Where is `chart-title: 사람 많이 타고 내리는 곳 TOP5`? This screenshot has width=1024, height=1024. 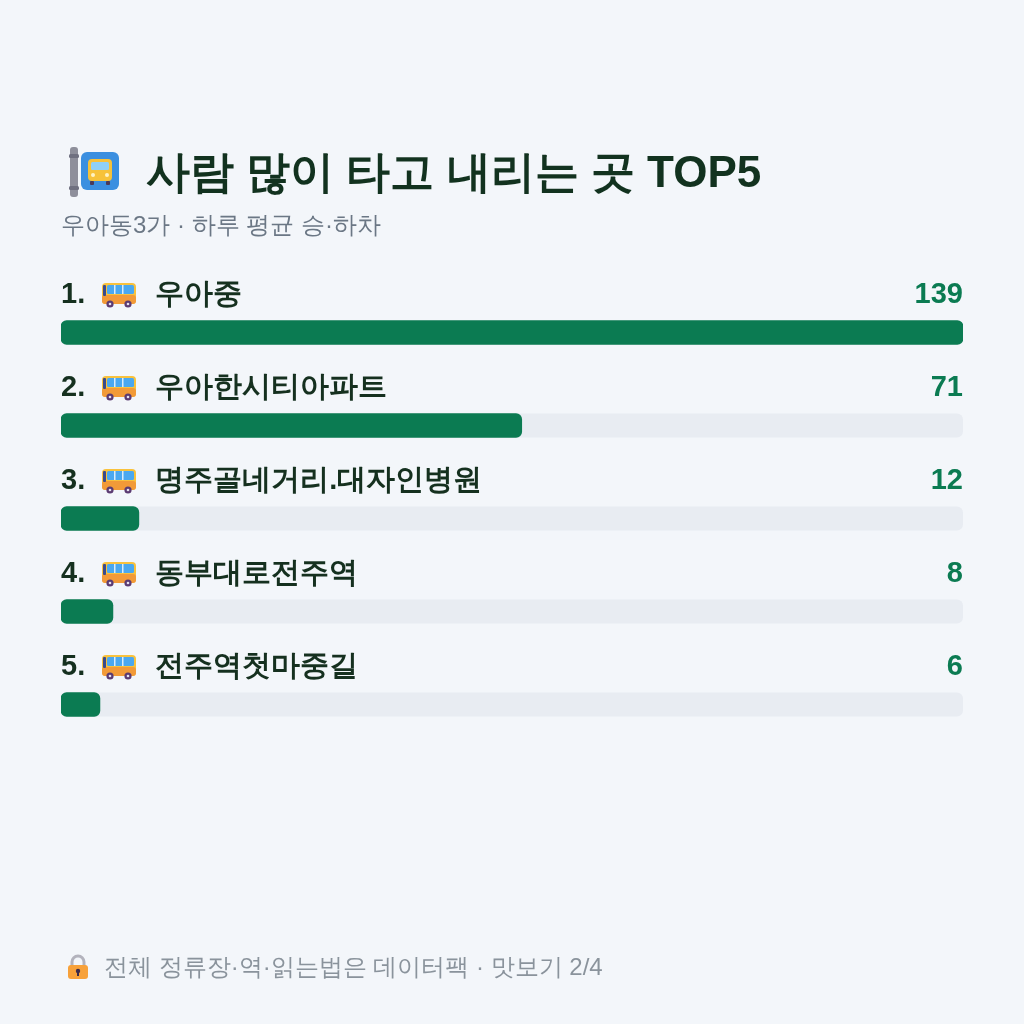 chart-title: 사람 많이 타고 내리는 곳 TOP5 is located at coordinates (454, 172).